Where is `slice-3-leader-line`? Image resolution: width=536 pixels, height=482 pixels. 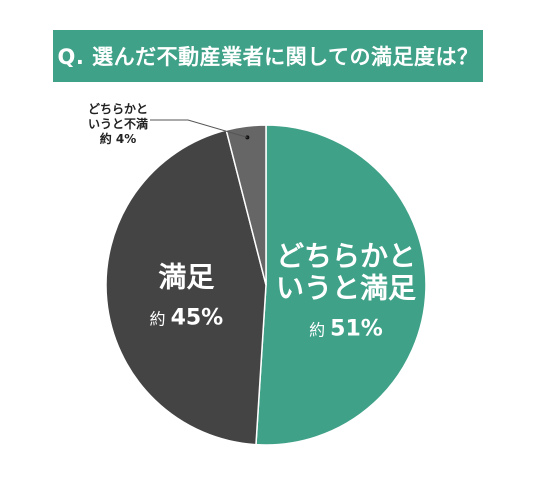 slice-3-leader-line is located at coordinates (199, 128).